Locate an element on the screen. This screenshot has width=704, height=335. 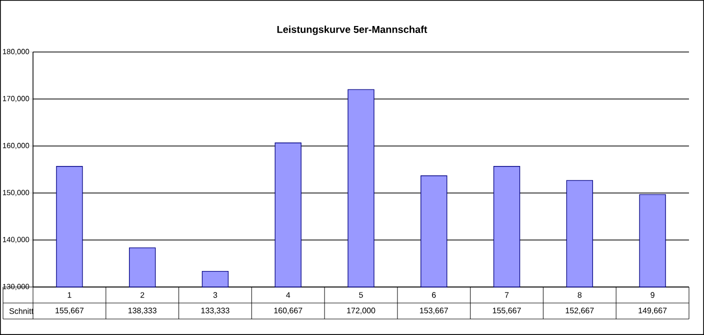
x-tick-label: 2 is located at coordinates (142, 295).